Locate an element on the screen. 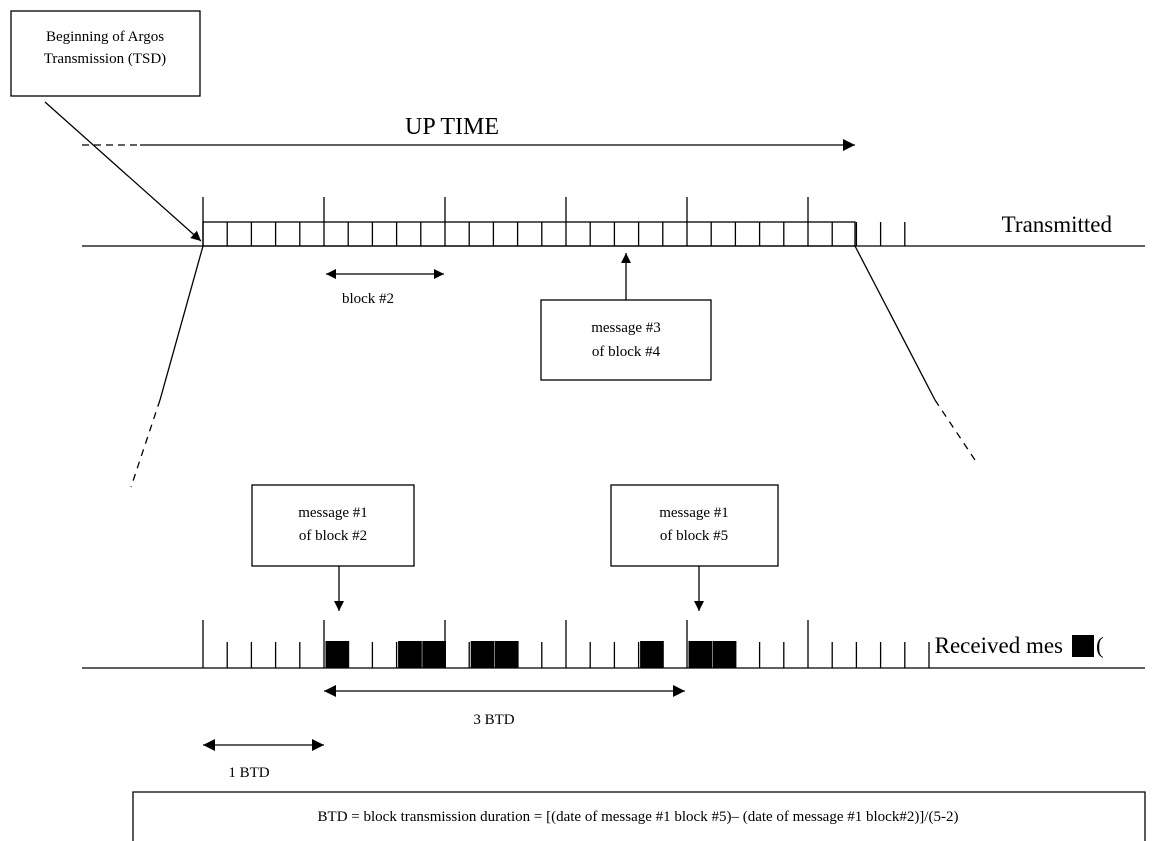 Image resolution: width=1157 pixels, height=841 pixels. msg1-block5-callout: message #1 of block #5 is located at coordinates (694, 547).